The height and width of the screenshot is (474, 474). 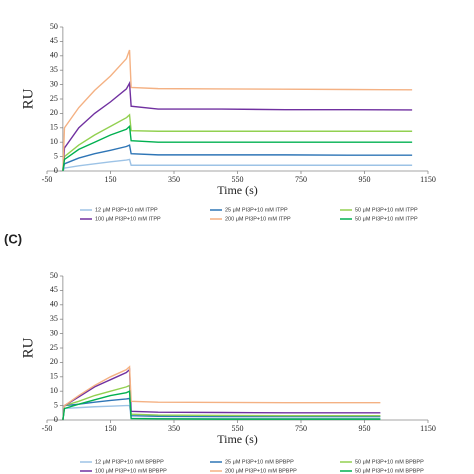 I want to click on legend-label: 200 μM PI3P+10 mM ITPP, so click(x=258, y=219).